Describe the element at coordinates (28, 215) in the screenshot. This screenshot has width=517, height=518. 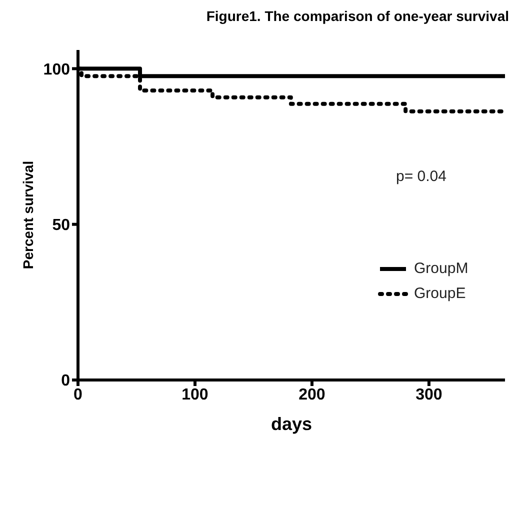
I see `y-axis-title: Percent survival` at that location.